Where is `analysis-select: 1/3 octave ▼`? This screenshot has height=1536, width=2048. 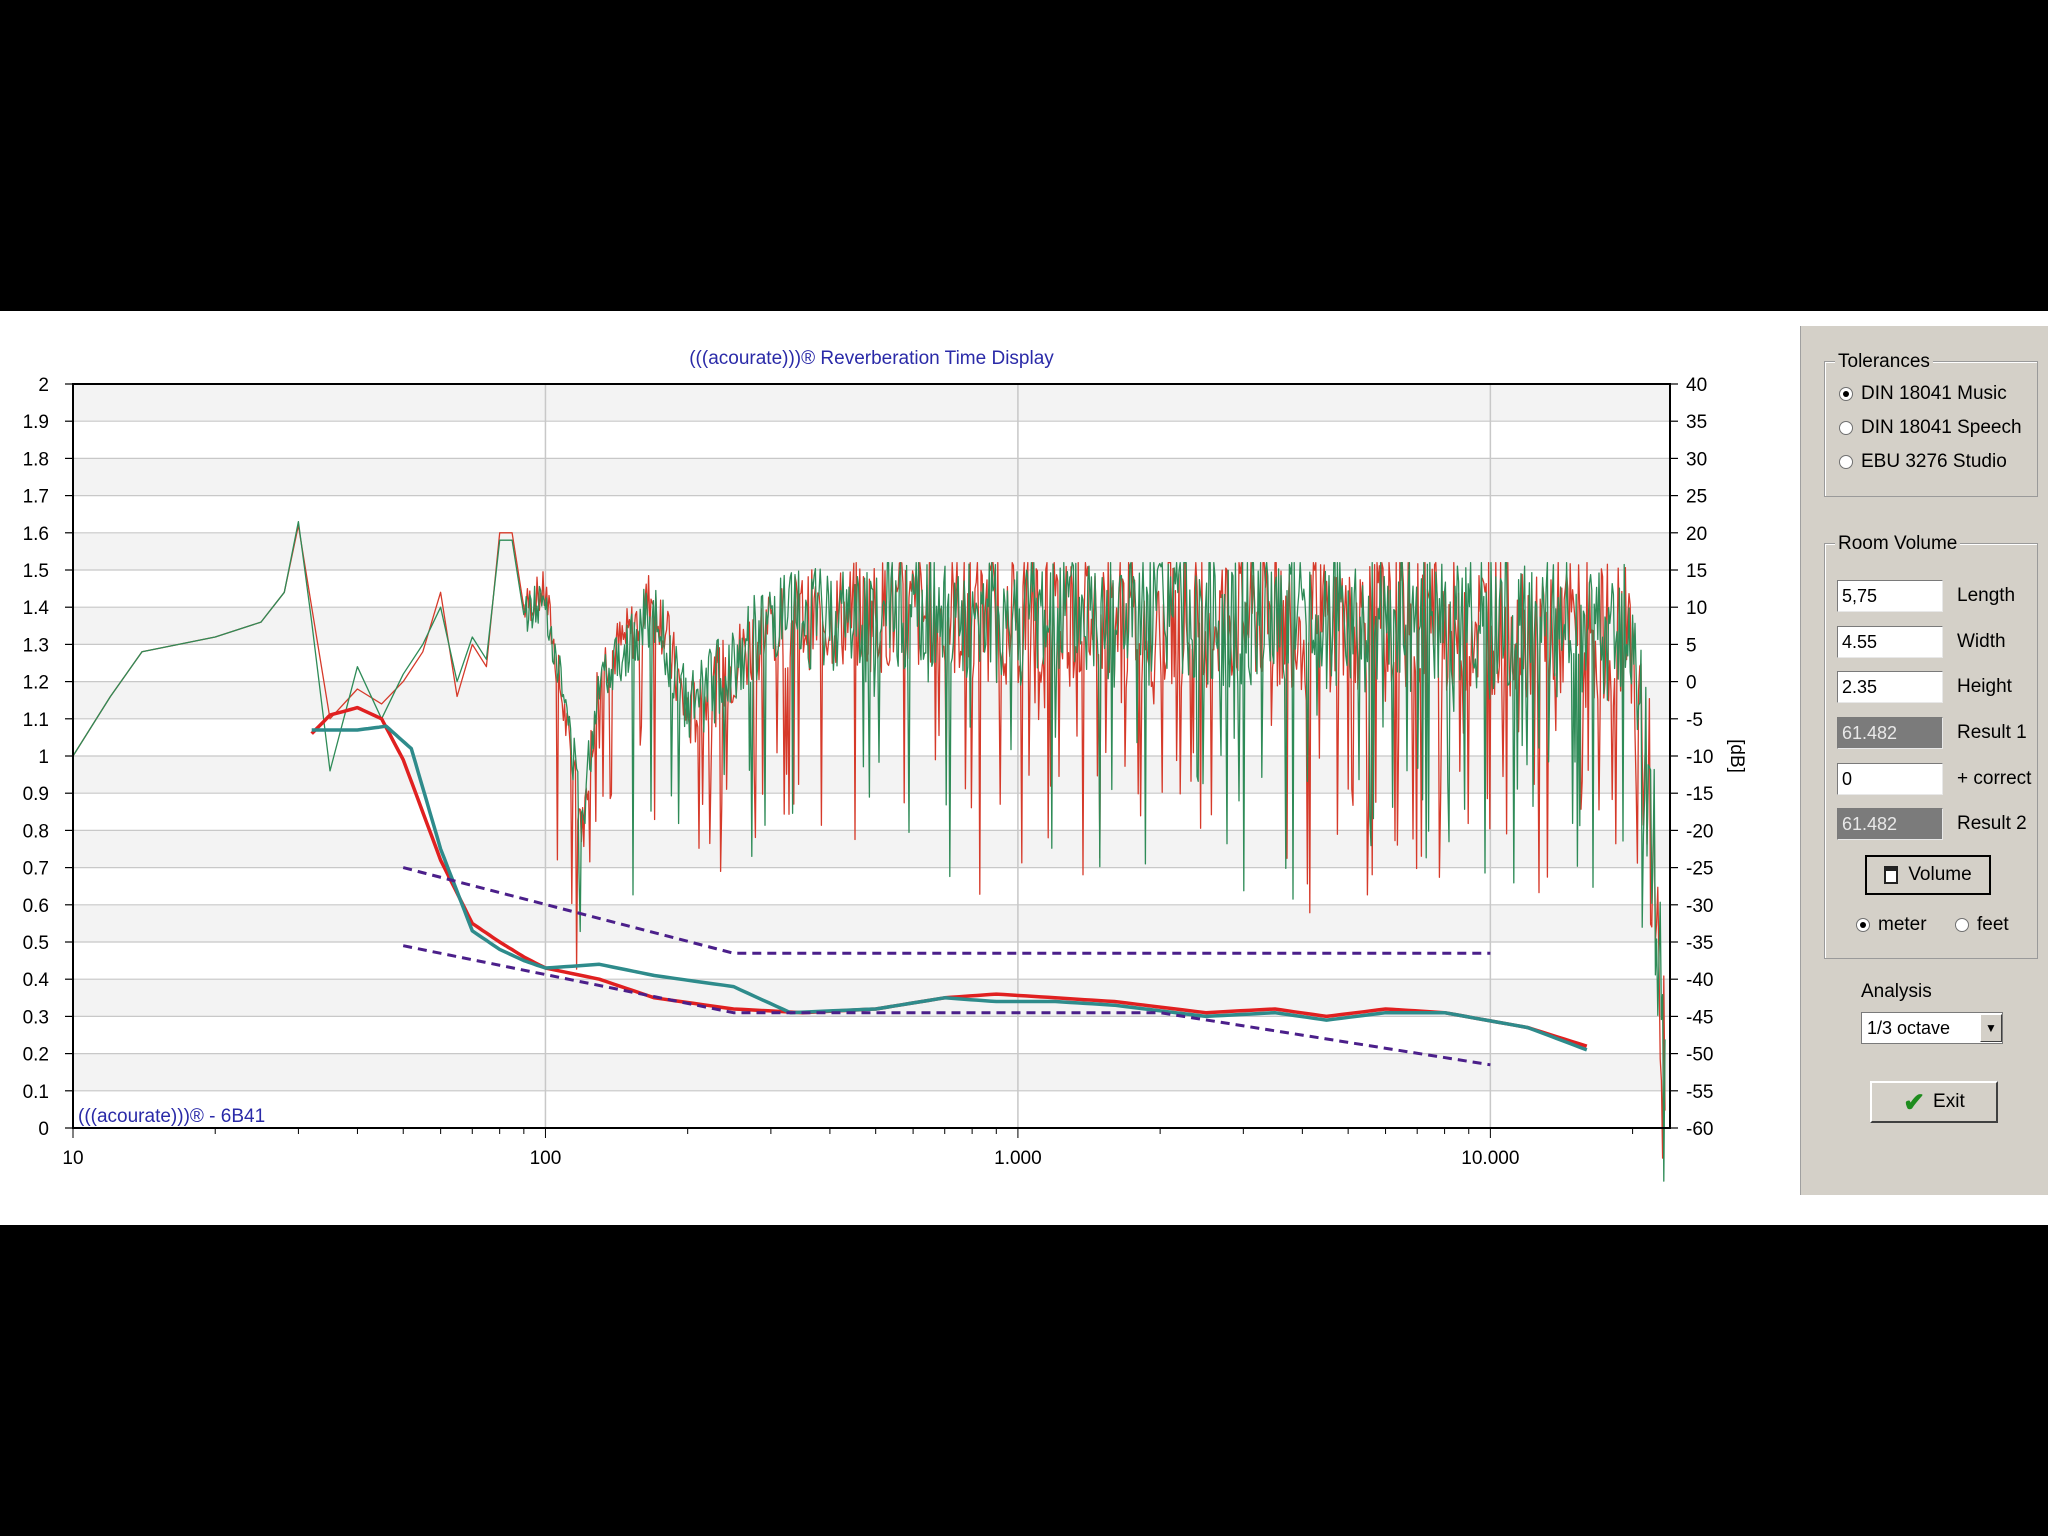 analysis-select: 1/3 octave ▼ is located at coordinates (1932, 1028).